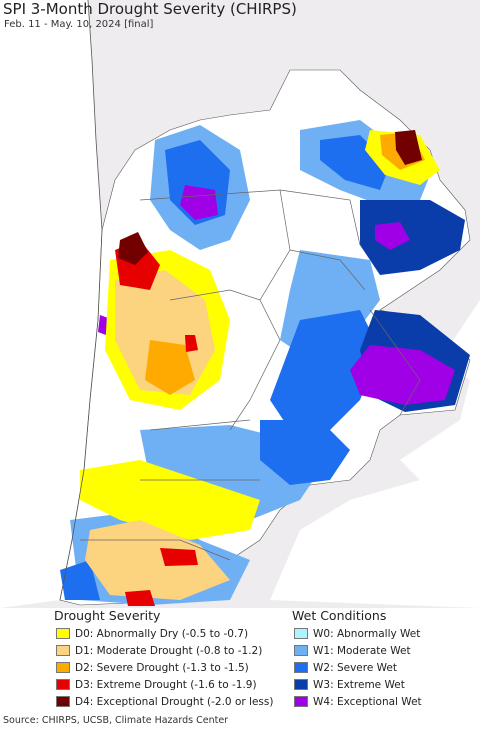 The width and height of the screenshot is (480, 730). What do you see at coordinates (63, 667) in the screenshot?
I see `swatch-d2` at bounding box center [63, 667].